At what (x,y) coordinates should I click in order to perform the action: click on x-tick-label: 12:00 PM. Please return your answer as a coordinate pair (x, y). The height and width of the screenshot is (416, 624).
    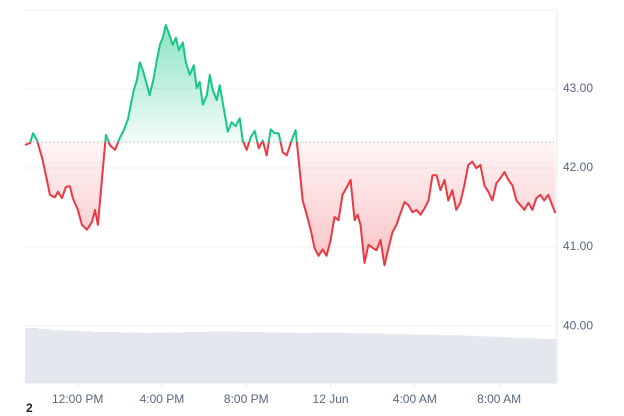
    Looking at the image, I should click on (77, 399).